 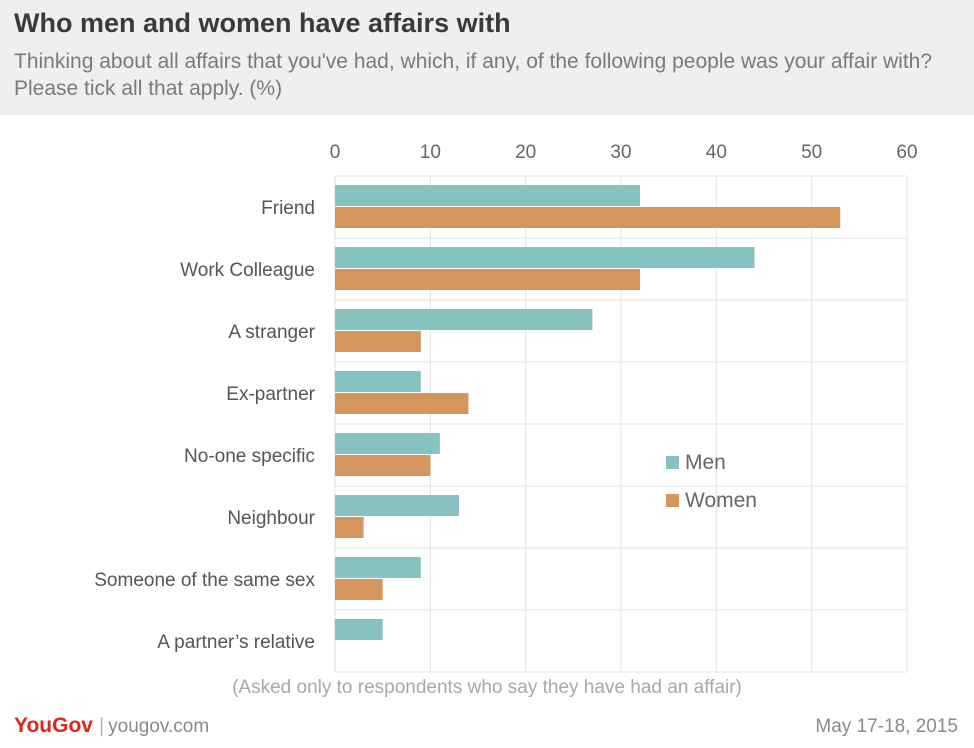 What do you see at coordinates (271, 518) in the screenshot?
I see `category-label: Neighbour` at bounding box center [271, 518].